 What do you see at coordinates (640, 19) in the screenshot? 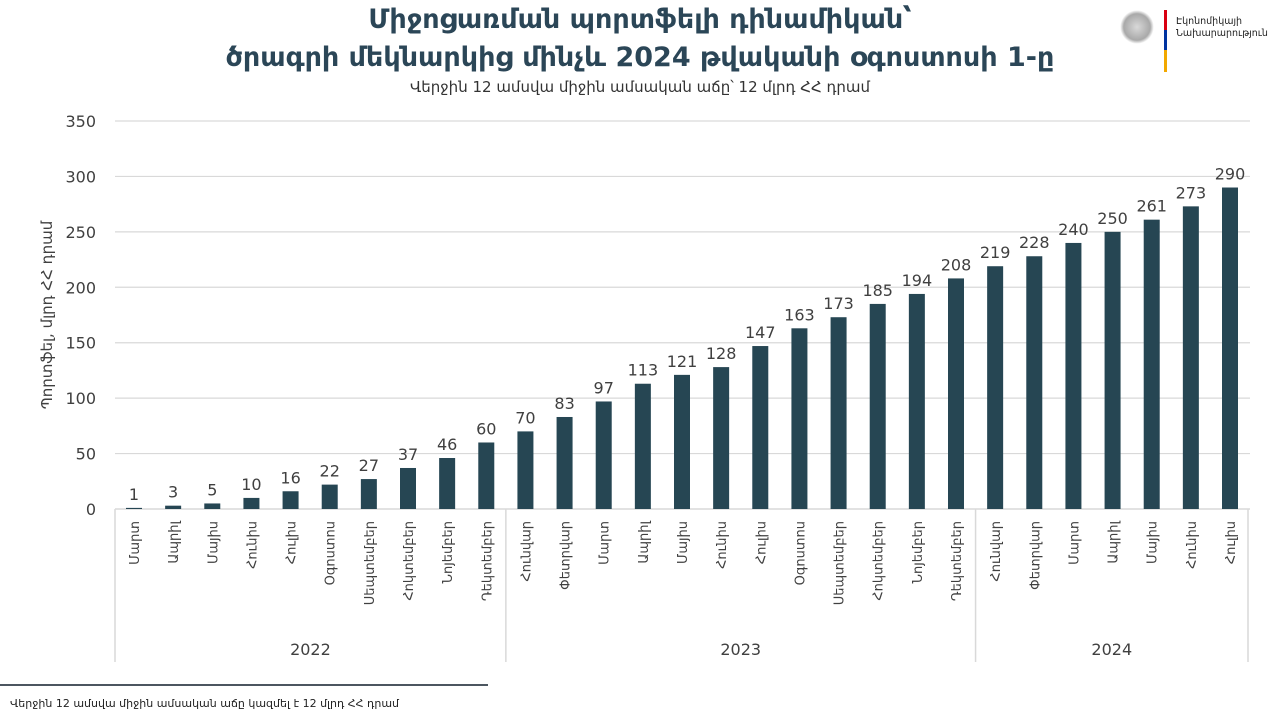
I see `chart-title-line-1: Միջոցառման պորտֆելի դինամիկան՝` at bounding box center [640, 19].